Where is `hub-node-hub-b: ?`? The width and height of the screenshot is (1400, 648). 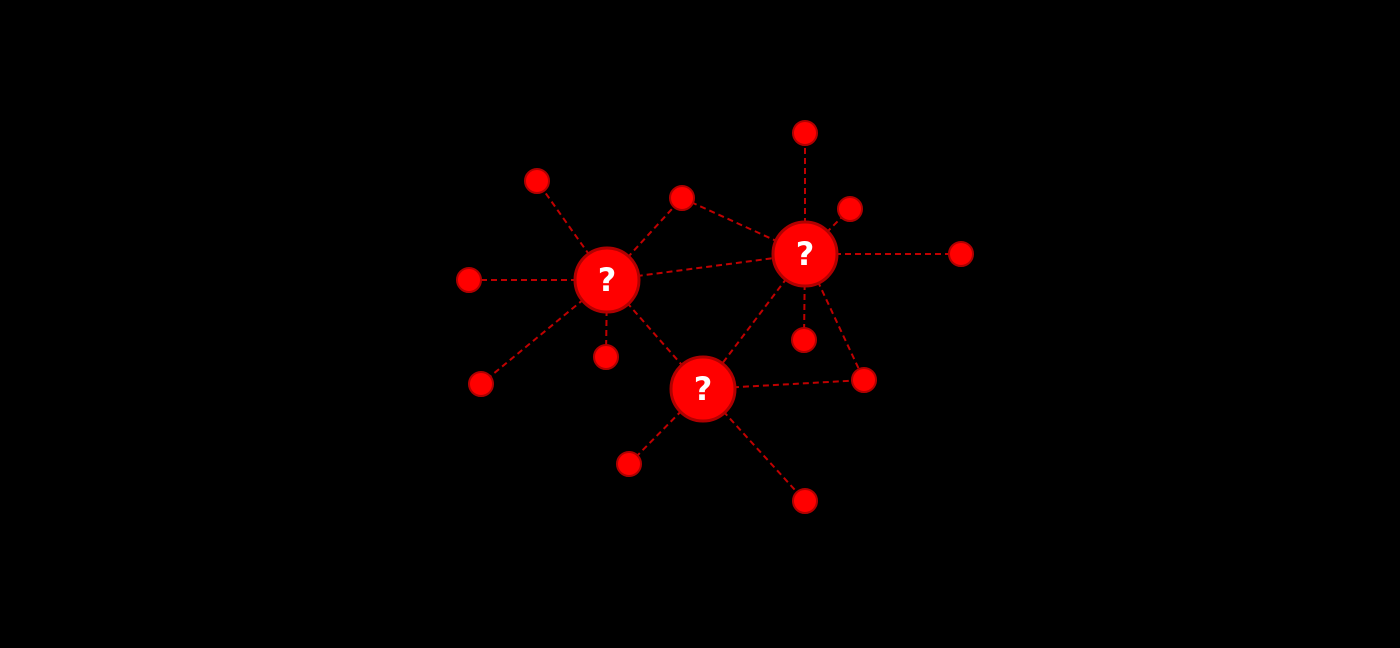 hub-node-hub-b: ? is located at coordinates (805, 254).